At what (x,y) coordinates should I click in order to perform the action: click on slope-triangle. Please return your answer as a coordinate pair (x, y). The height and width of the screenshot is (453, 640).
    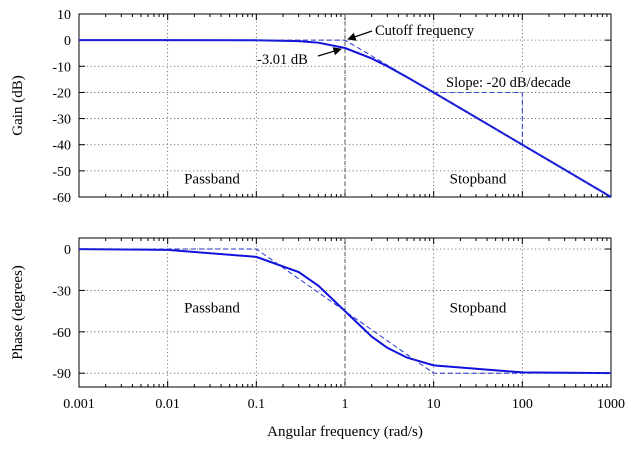
    Looking at the image, I should click on (478, 118).